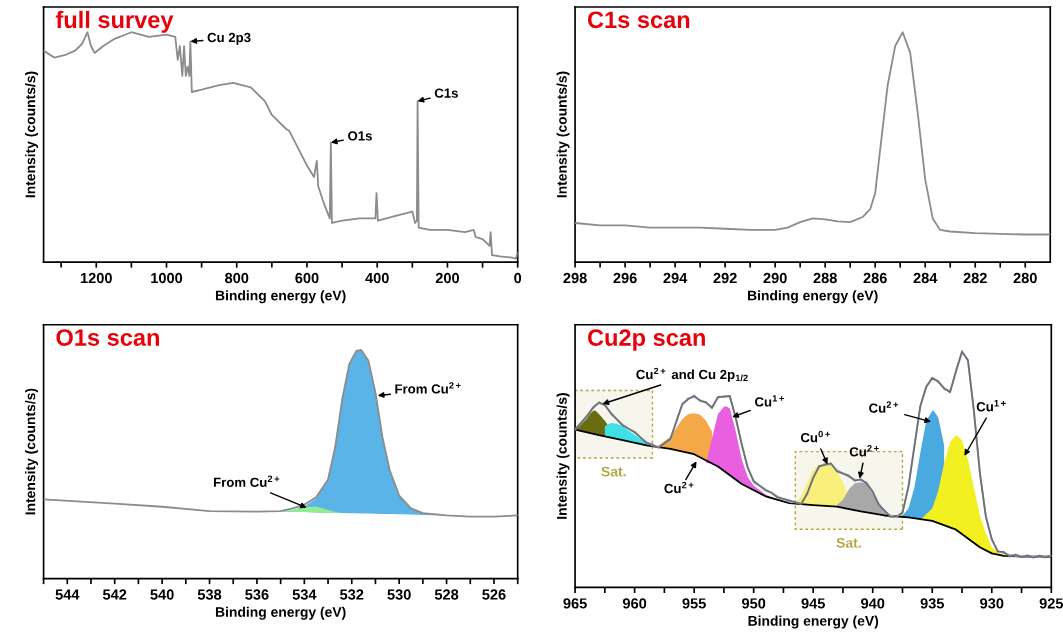  What do you see at coordinates (754, 603) in the screenshot?
I see `x-tick-label: 950` at bounding box center [754, 603].